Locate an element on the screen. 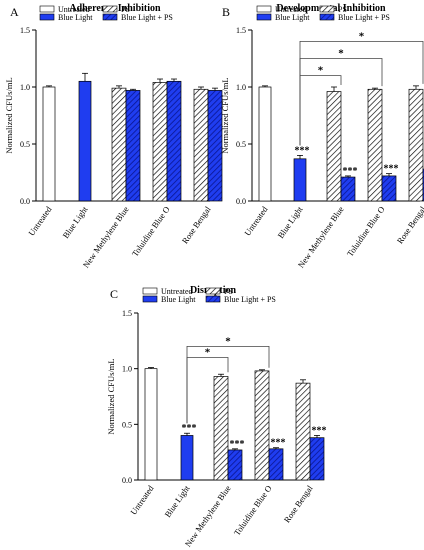 The image size is (424, 550). panel-label: B is located at coordinates (226, 12).